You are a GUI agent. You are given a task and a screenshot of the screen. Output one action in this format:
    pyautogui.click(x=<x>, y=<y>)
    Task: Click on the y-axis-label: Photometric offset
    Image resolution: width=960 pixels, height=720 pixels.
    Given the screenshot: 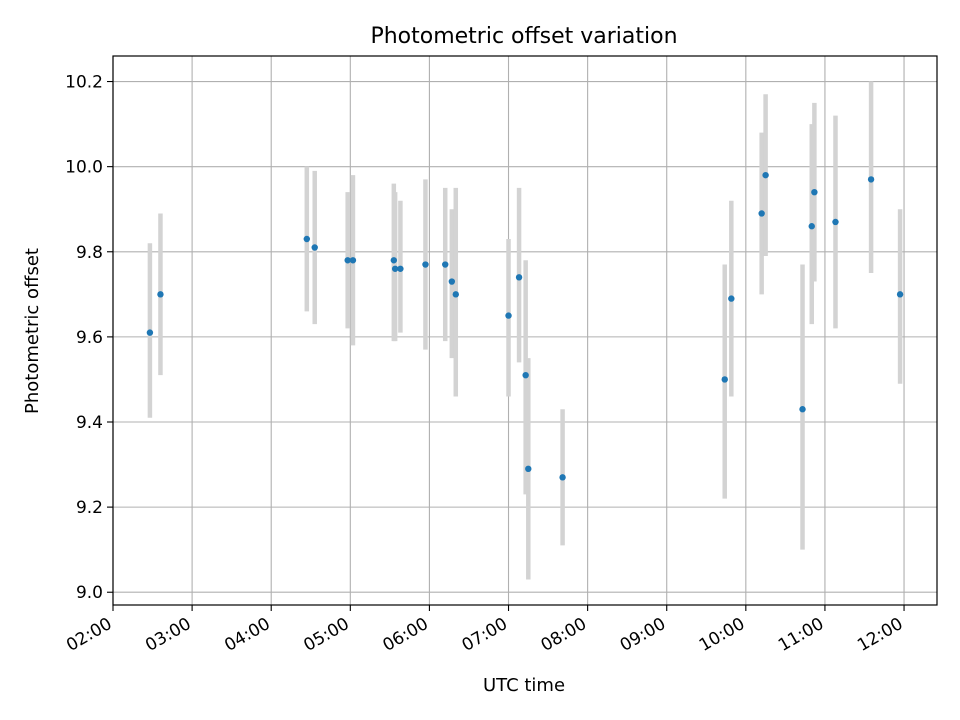 What is the action you would take?
    pyautogui.click(x=32, y=331)
    